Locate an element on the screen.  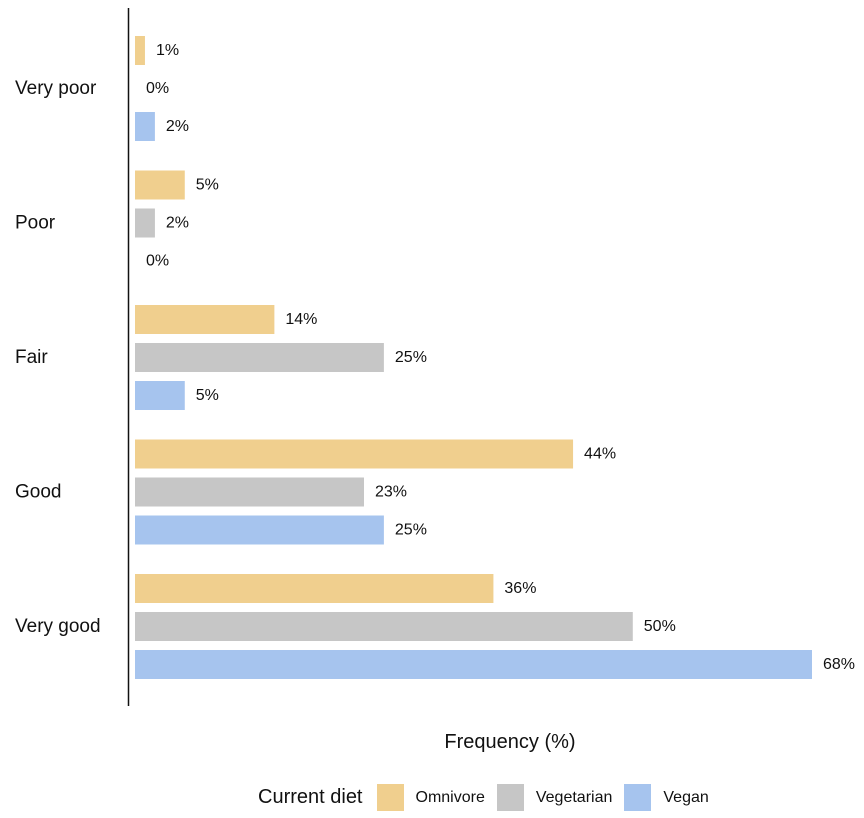
data-label-vegetarian-very-good: 50% is located at coordinates (660, 626).